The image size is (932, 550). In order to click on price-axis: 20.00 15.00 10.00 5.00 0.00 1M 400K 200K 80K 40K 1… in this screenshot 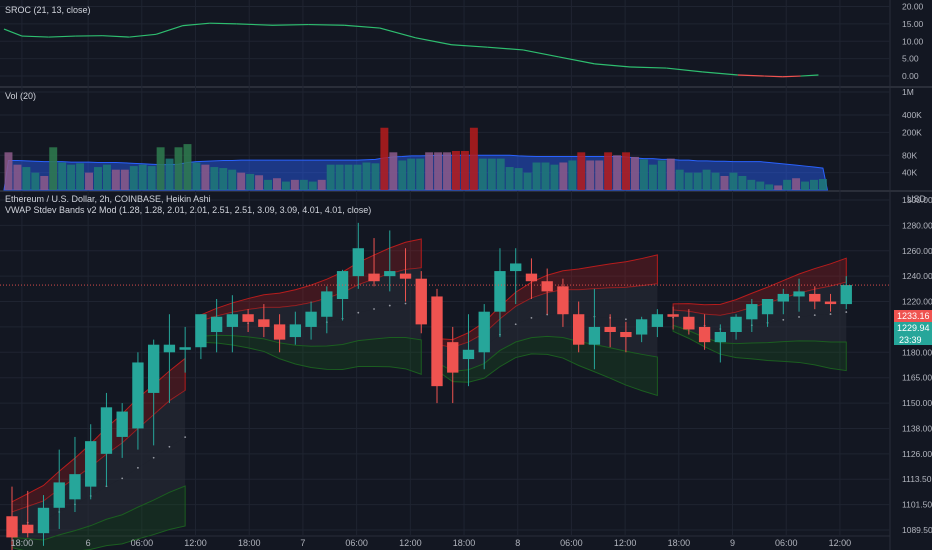, I will do `click(917, 268)`.